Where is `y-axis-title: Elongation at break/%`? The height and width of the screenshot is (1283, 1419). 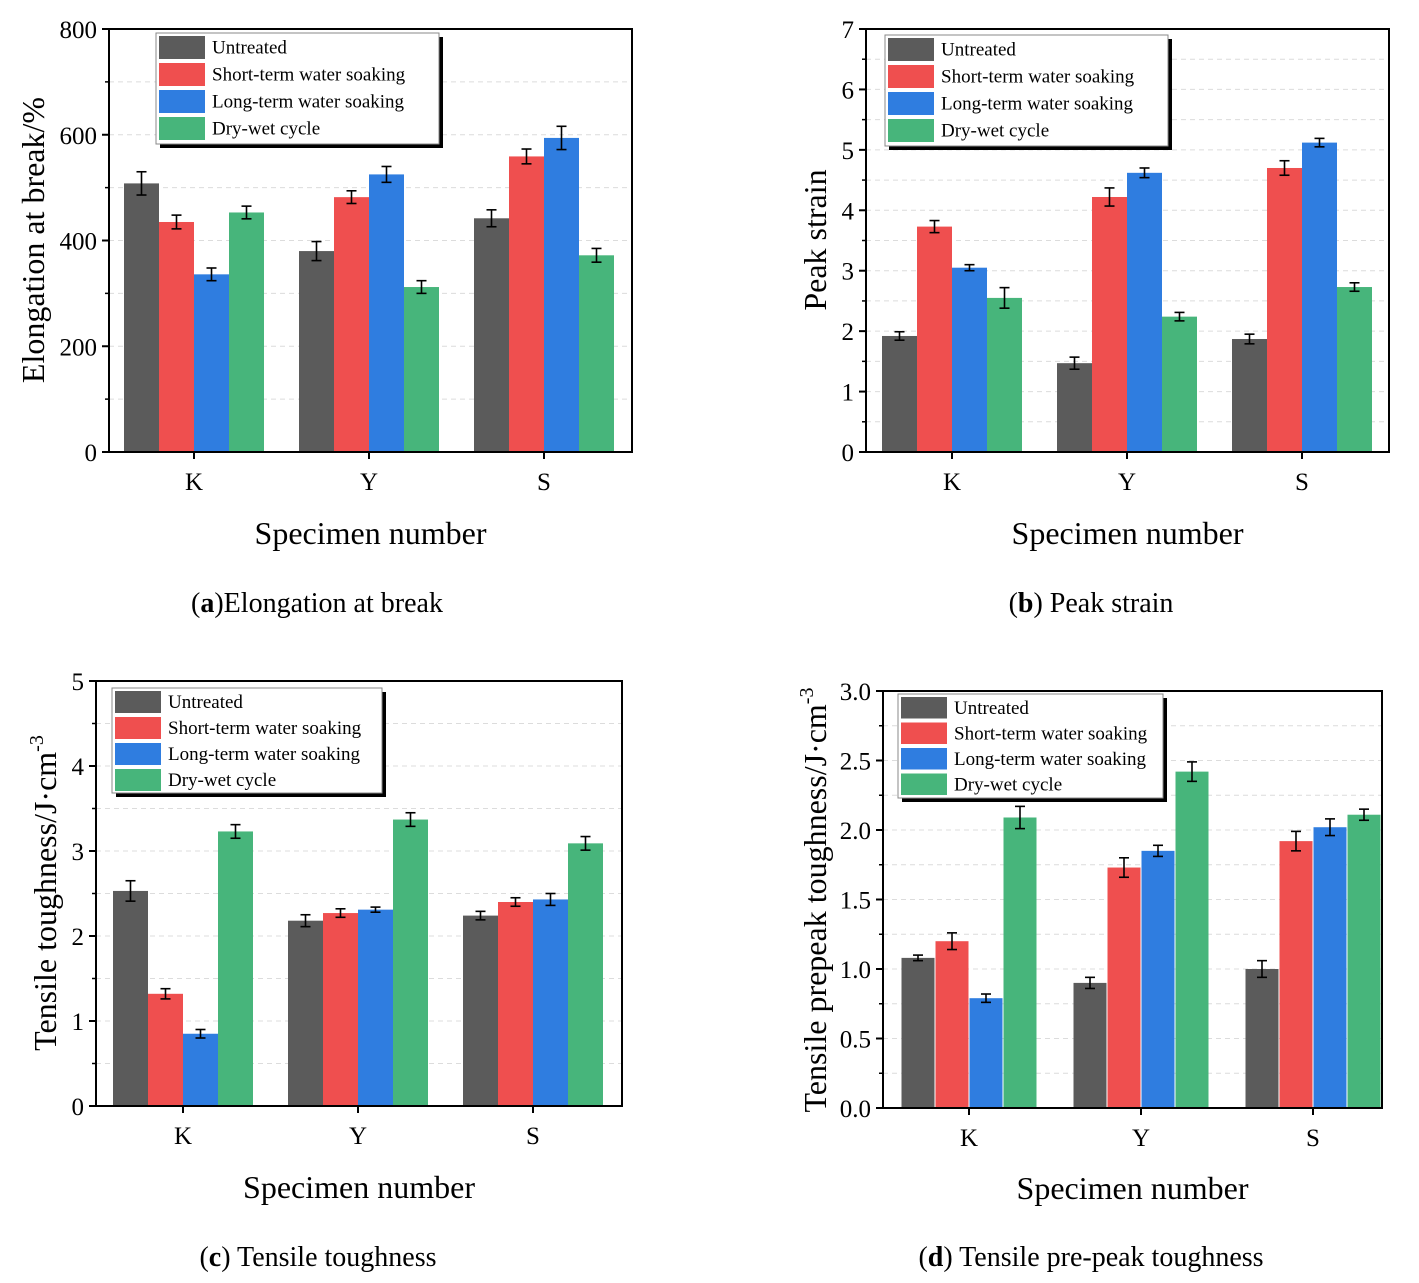 y-axis-title: Elongation at break/% is located at coordinates (33, 240).